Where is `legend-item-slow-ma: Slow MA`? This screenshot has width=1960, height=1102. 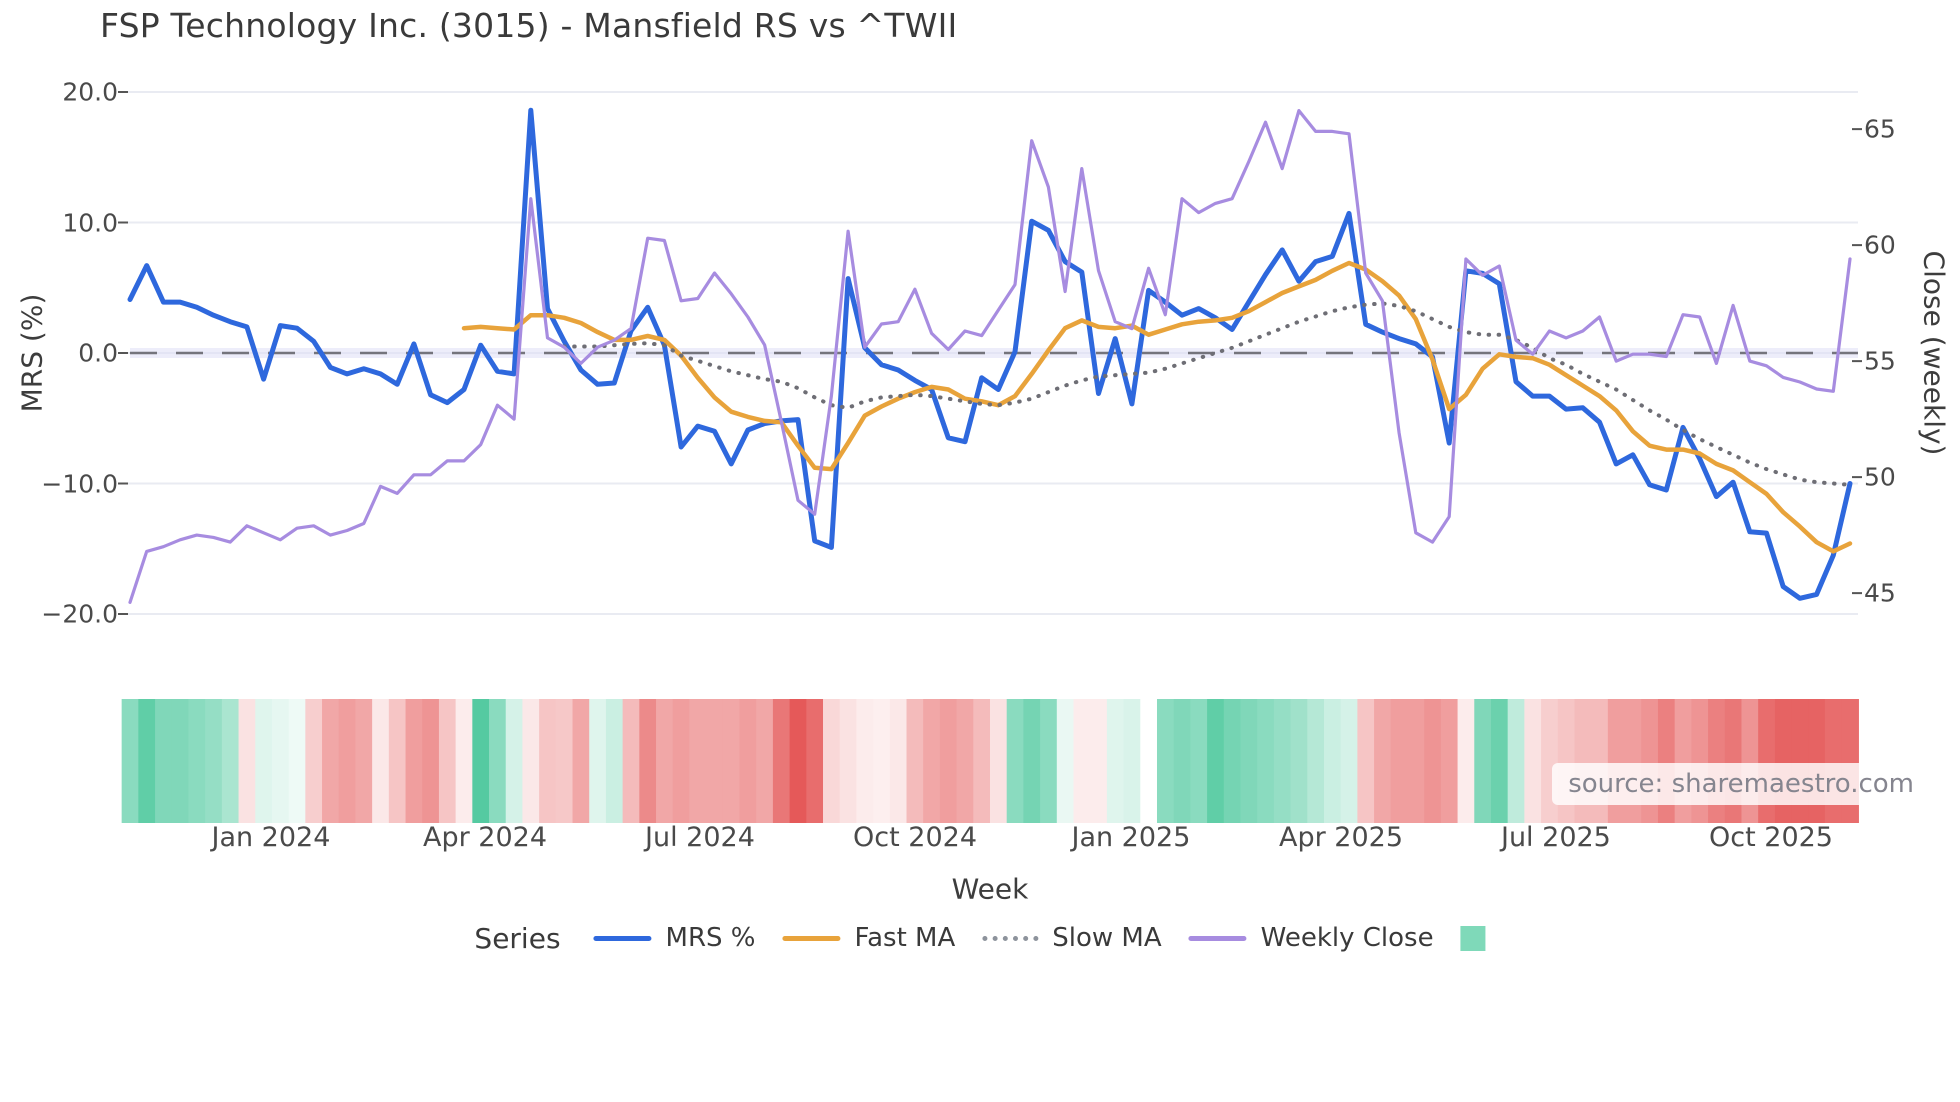
legend-item-slow-ma: Slow MA is located at coordinates (1072, 938).